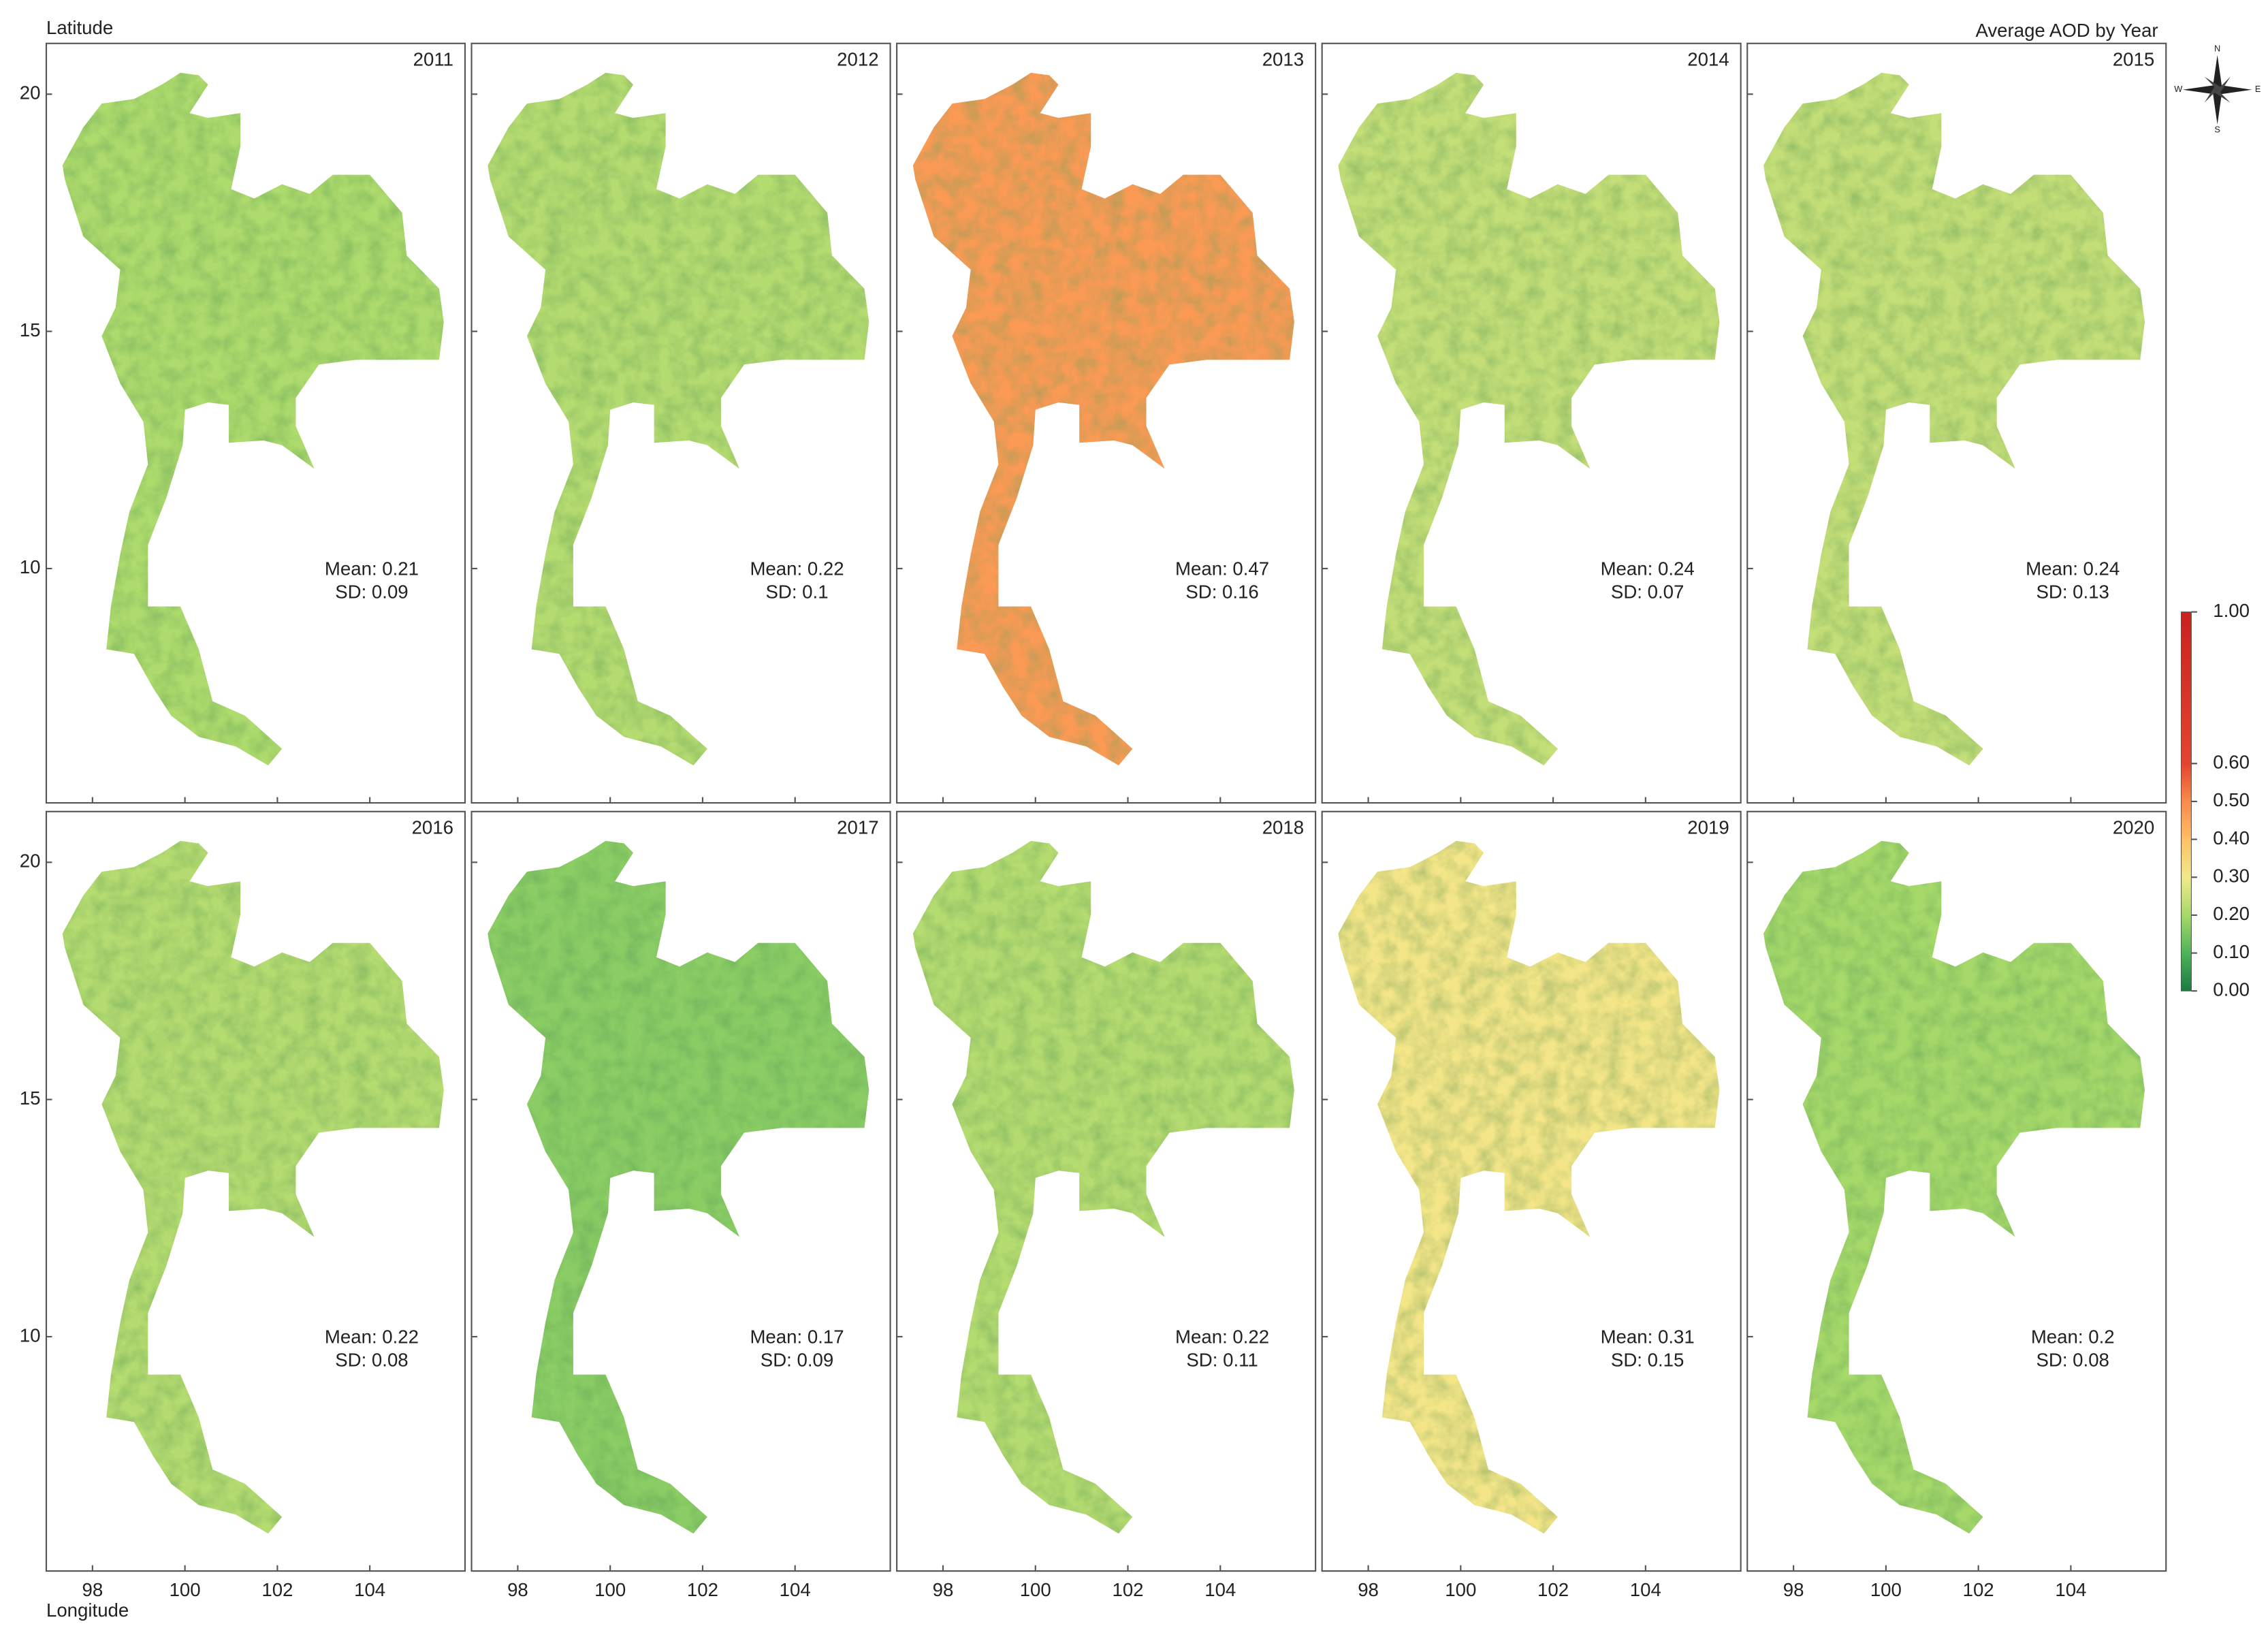  Describe the element at coordinates (433, 59) in the screenshot. I see `panel-year: 2011` at that location.